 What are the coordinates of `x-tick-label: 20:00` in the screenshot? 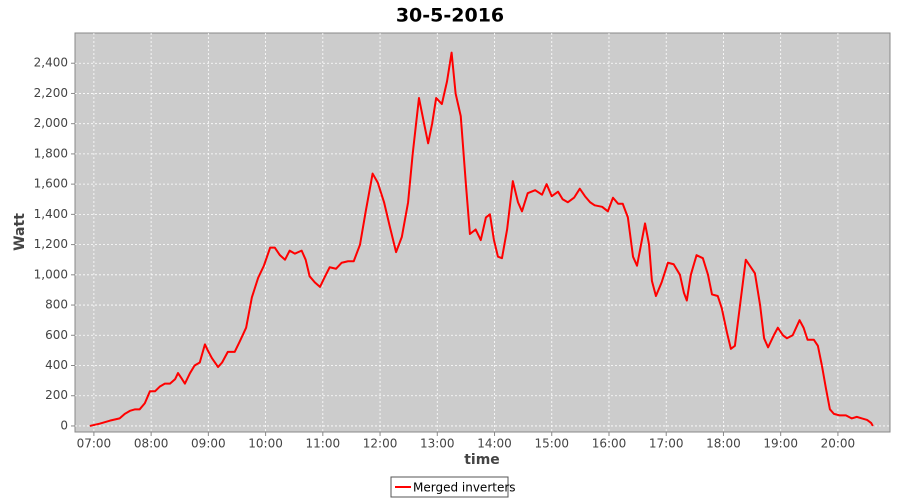 It's located at (838, 444).